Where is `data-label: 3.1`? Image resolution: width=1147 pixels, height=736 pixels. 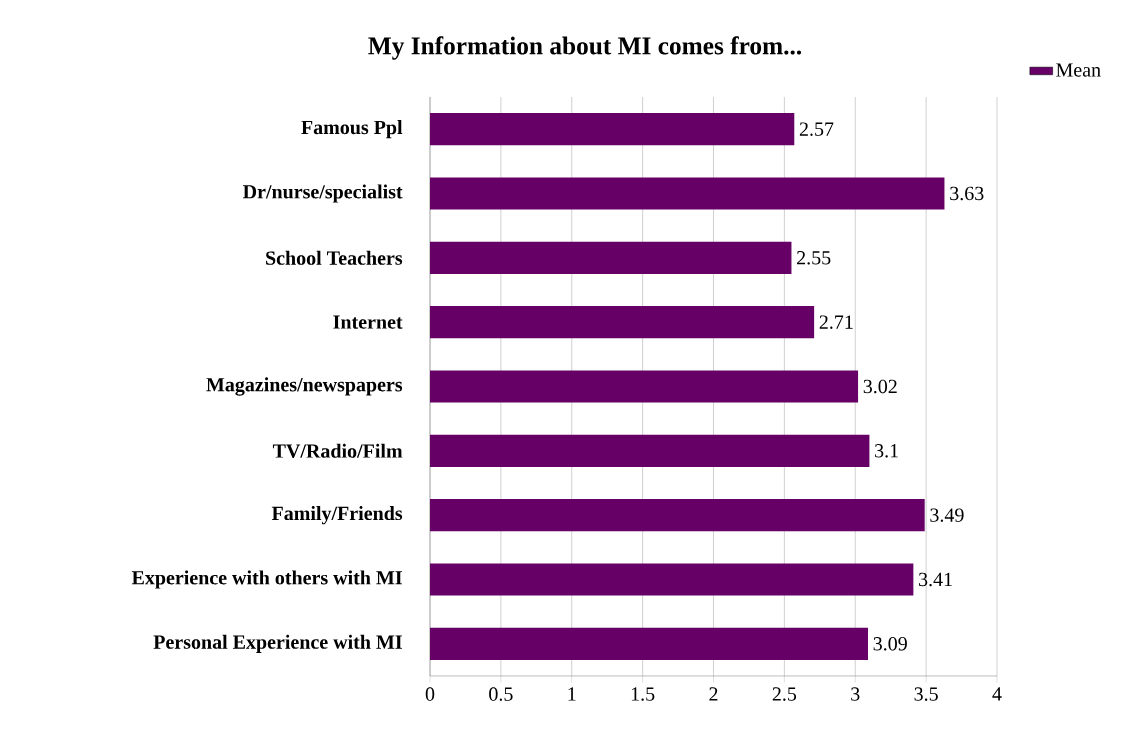 data-label: 3.1 is located at coordinates (886, 451).